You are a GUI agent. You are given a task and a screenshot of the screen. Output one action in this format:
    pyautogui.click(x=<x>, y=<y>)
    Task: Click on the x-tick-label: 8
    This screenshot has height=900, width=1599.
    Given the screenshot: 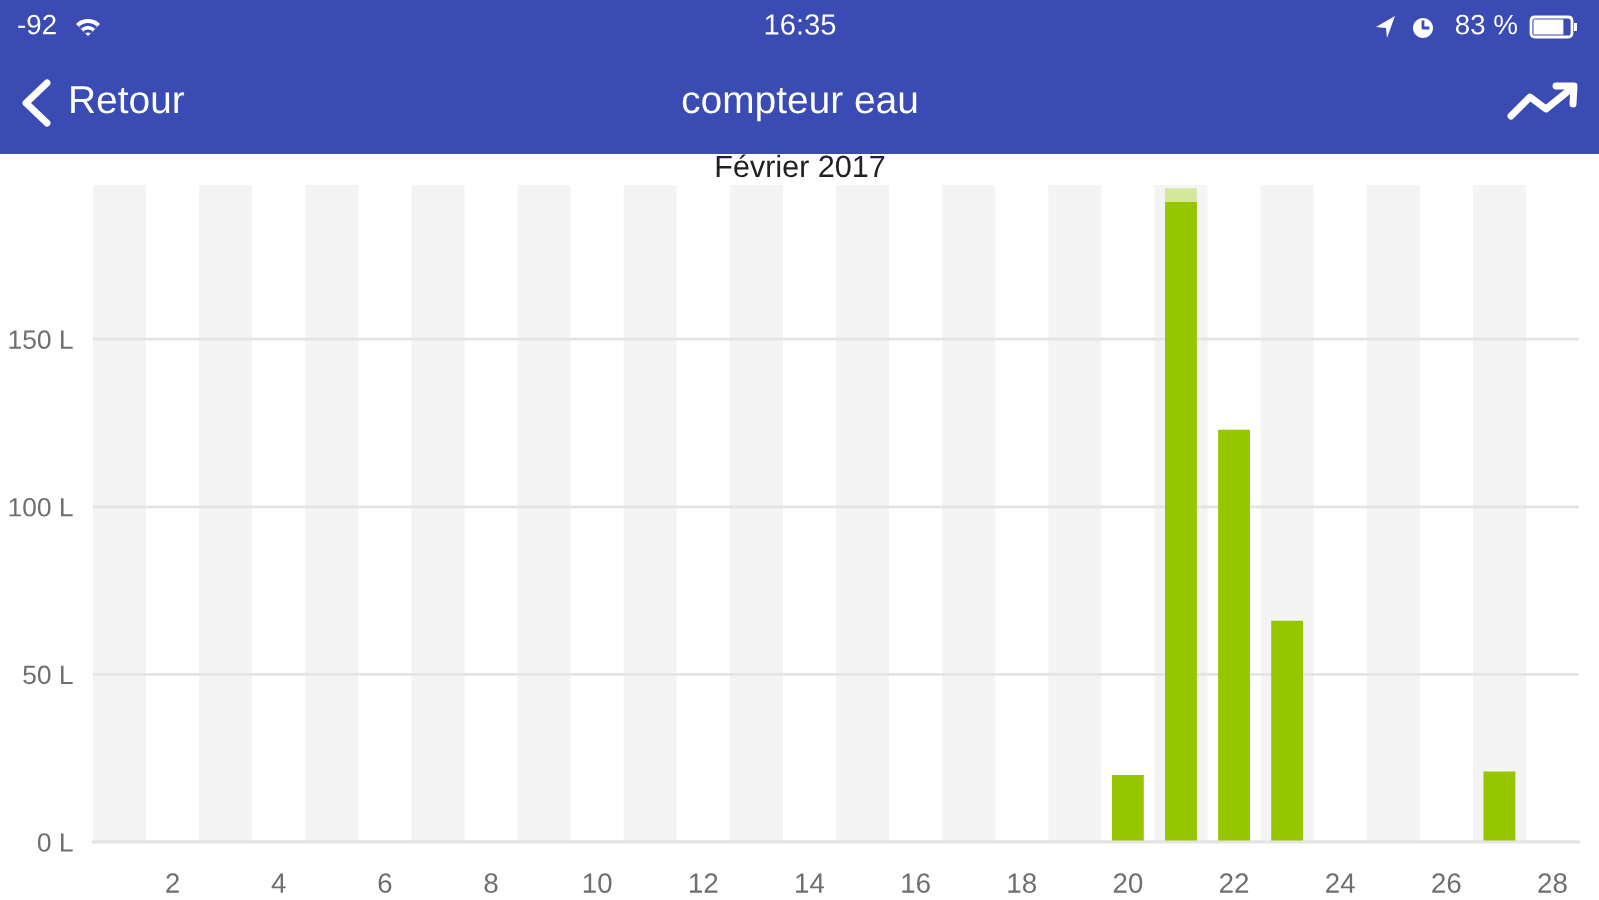 What is the action you would take?
    pyautogui.click(x=491, y=883)
    